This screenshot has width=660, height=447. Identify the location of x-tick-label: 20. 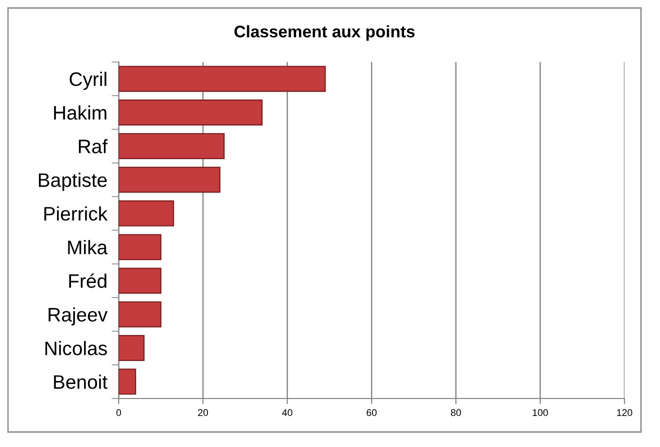
(203, 412).